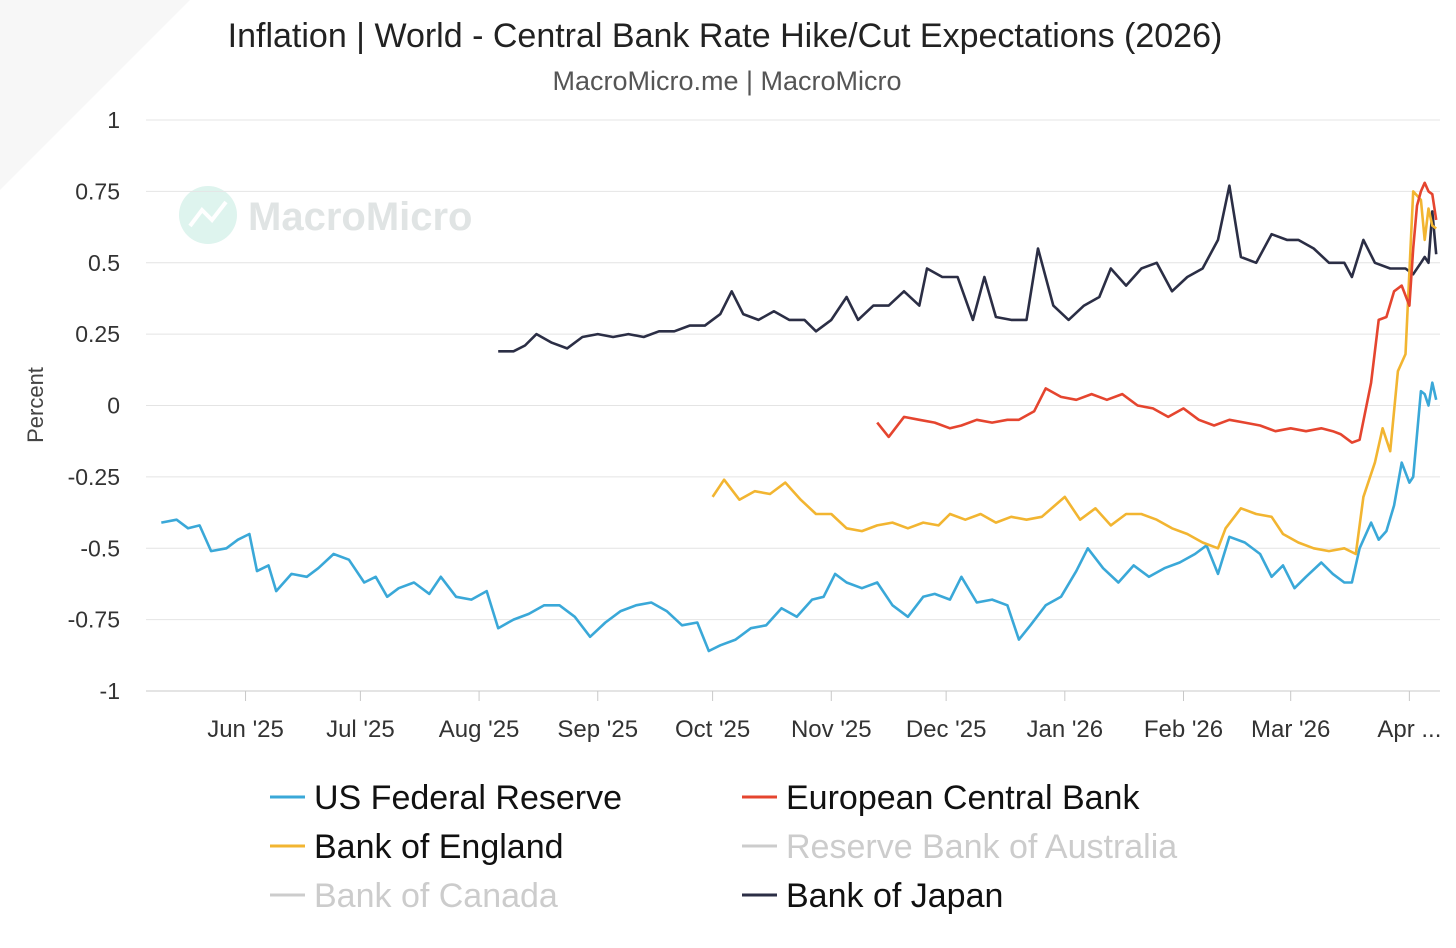 The image size is (1456, 948). I want to click on legend-item-bank-of-japan: Bank of Japan, so click(872, 896).